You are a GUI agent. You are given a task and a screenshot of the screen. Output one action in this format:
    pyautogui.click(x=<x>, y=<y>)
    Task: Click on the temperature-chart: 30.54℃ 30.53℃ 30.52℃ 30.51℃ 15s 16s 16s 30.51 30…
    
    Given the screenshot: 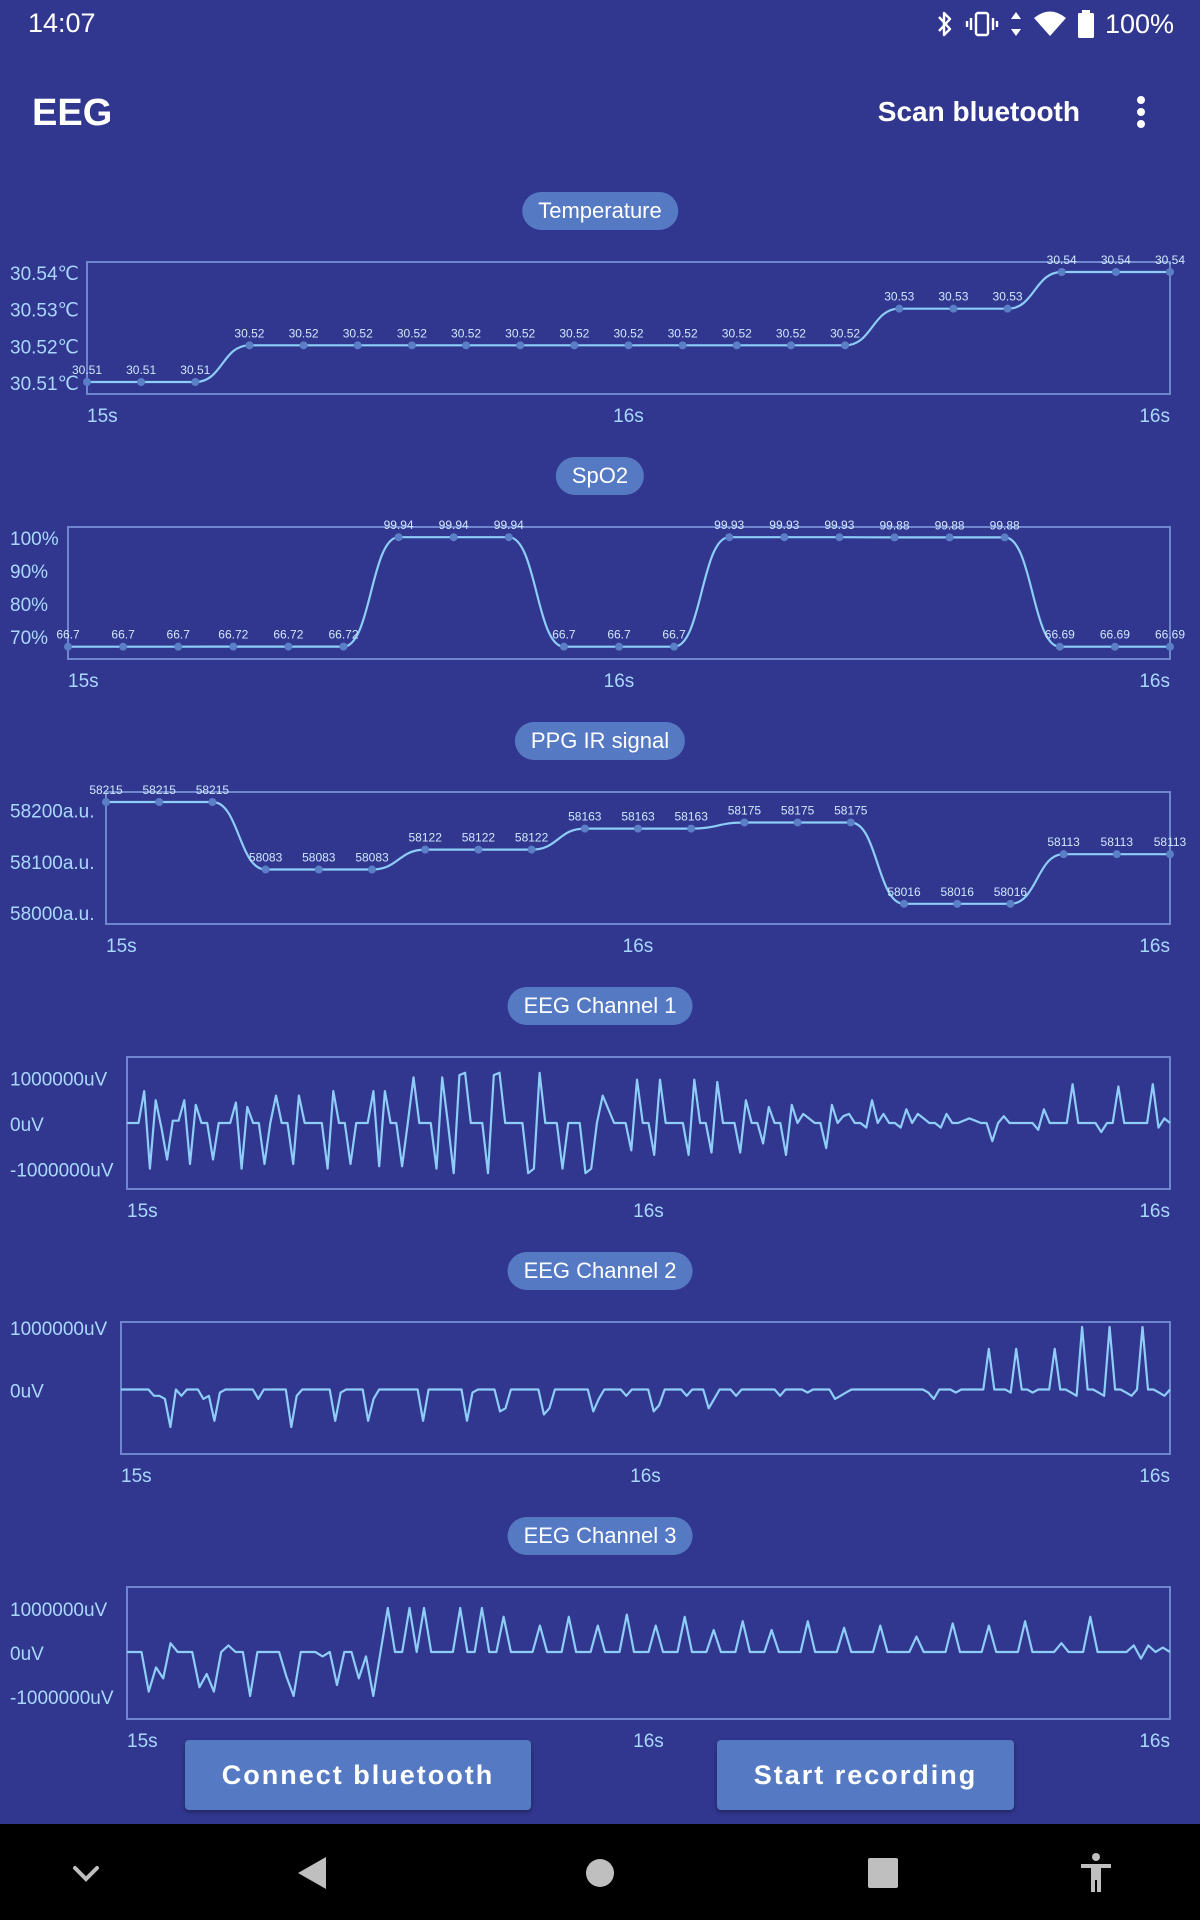 What is the action you would take?
    pyautogui.click(x=600, y=324)
    